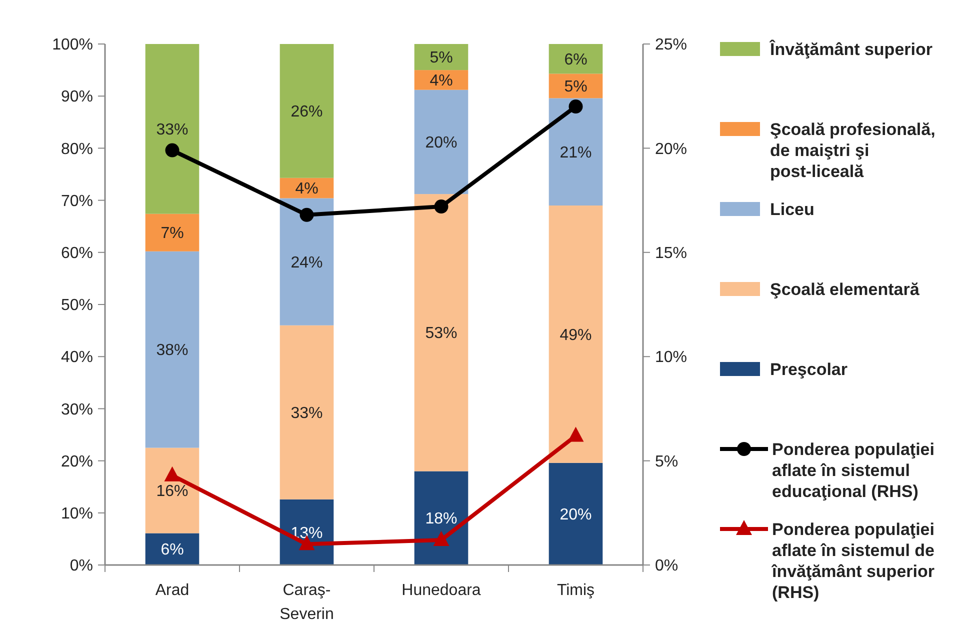  I want to click on x-tick-label: Hunedoara, so click(441, 590).